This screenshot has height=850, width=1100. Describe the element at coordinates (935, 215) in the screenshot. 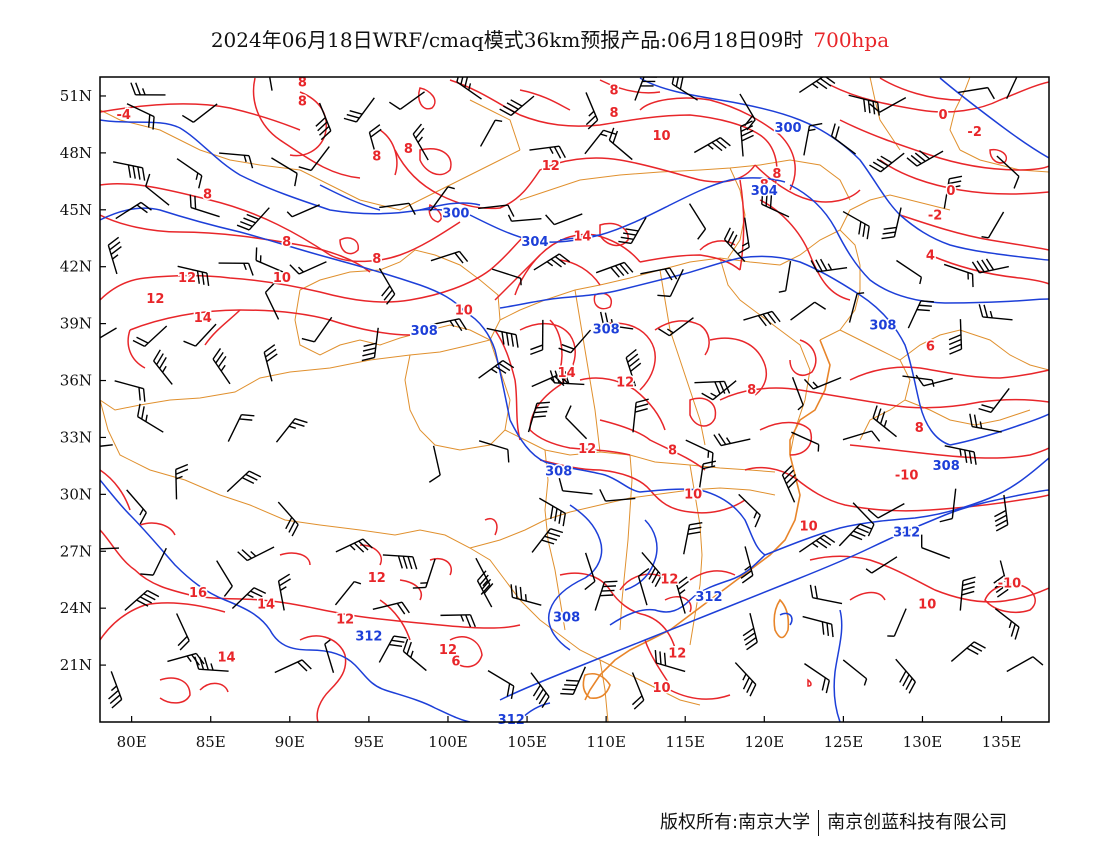

I see `temperature-label: -2` at that location.